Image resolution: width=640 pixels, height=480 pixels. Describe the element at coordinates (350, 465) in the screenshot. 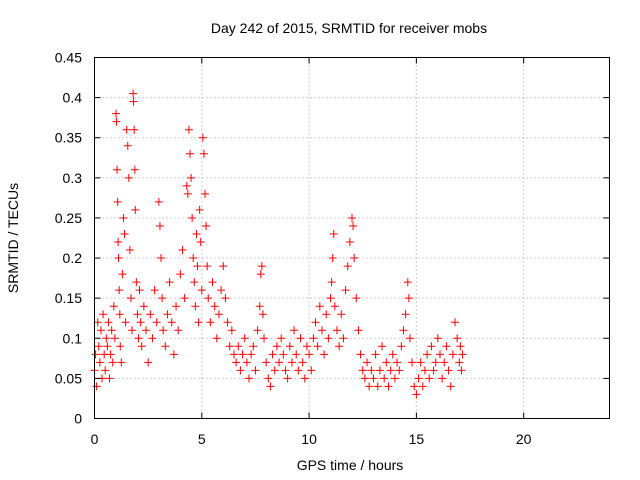

I see `x-axis-title: GPS time / hours` at that location.